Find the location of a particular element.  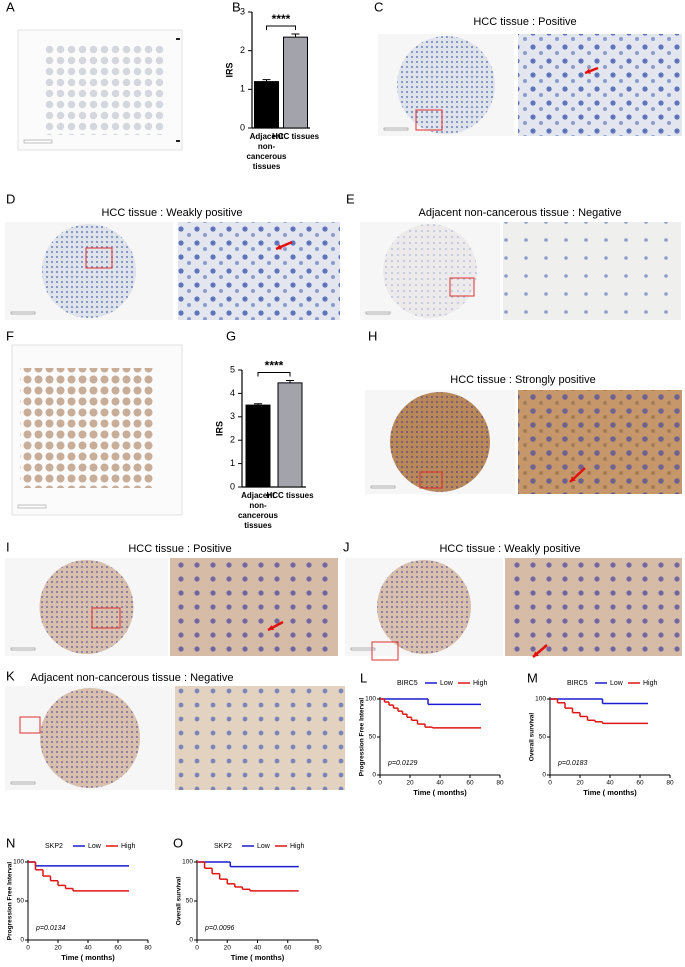

panel-letter: J is located at coordinates (346, 546).